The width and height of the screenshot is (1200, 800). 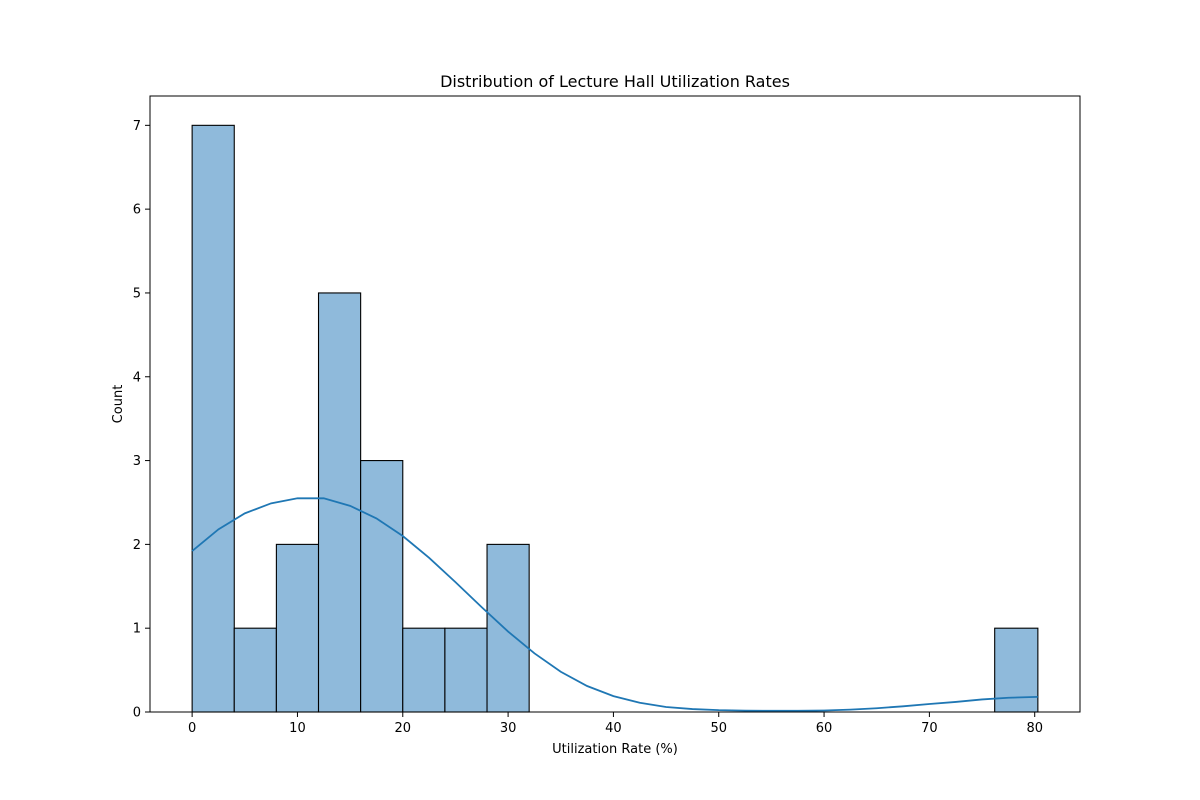 I want to click on x-tick-label: 10, so click(x=297, y=728).